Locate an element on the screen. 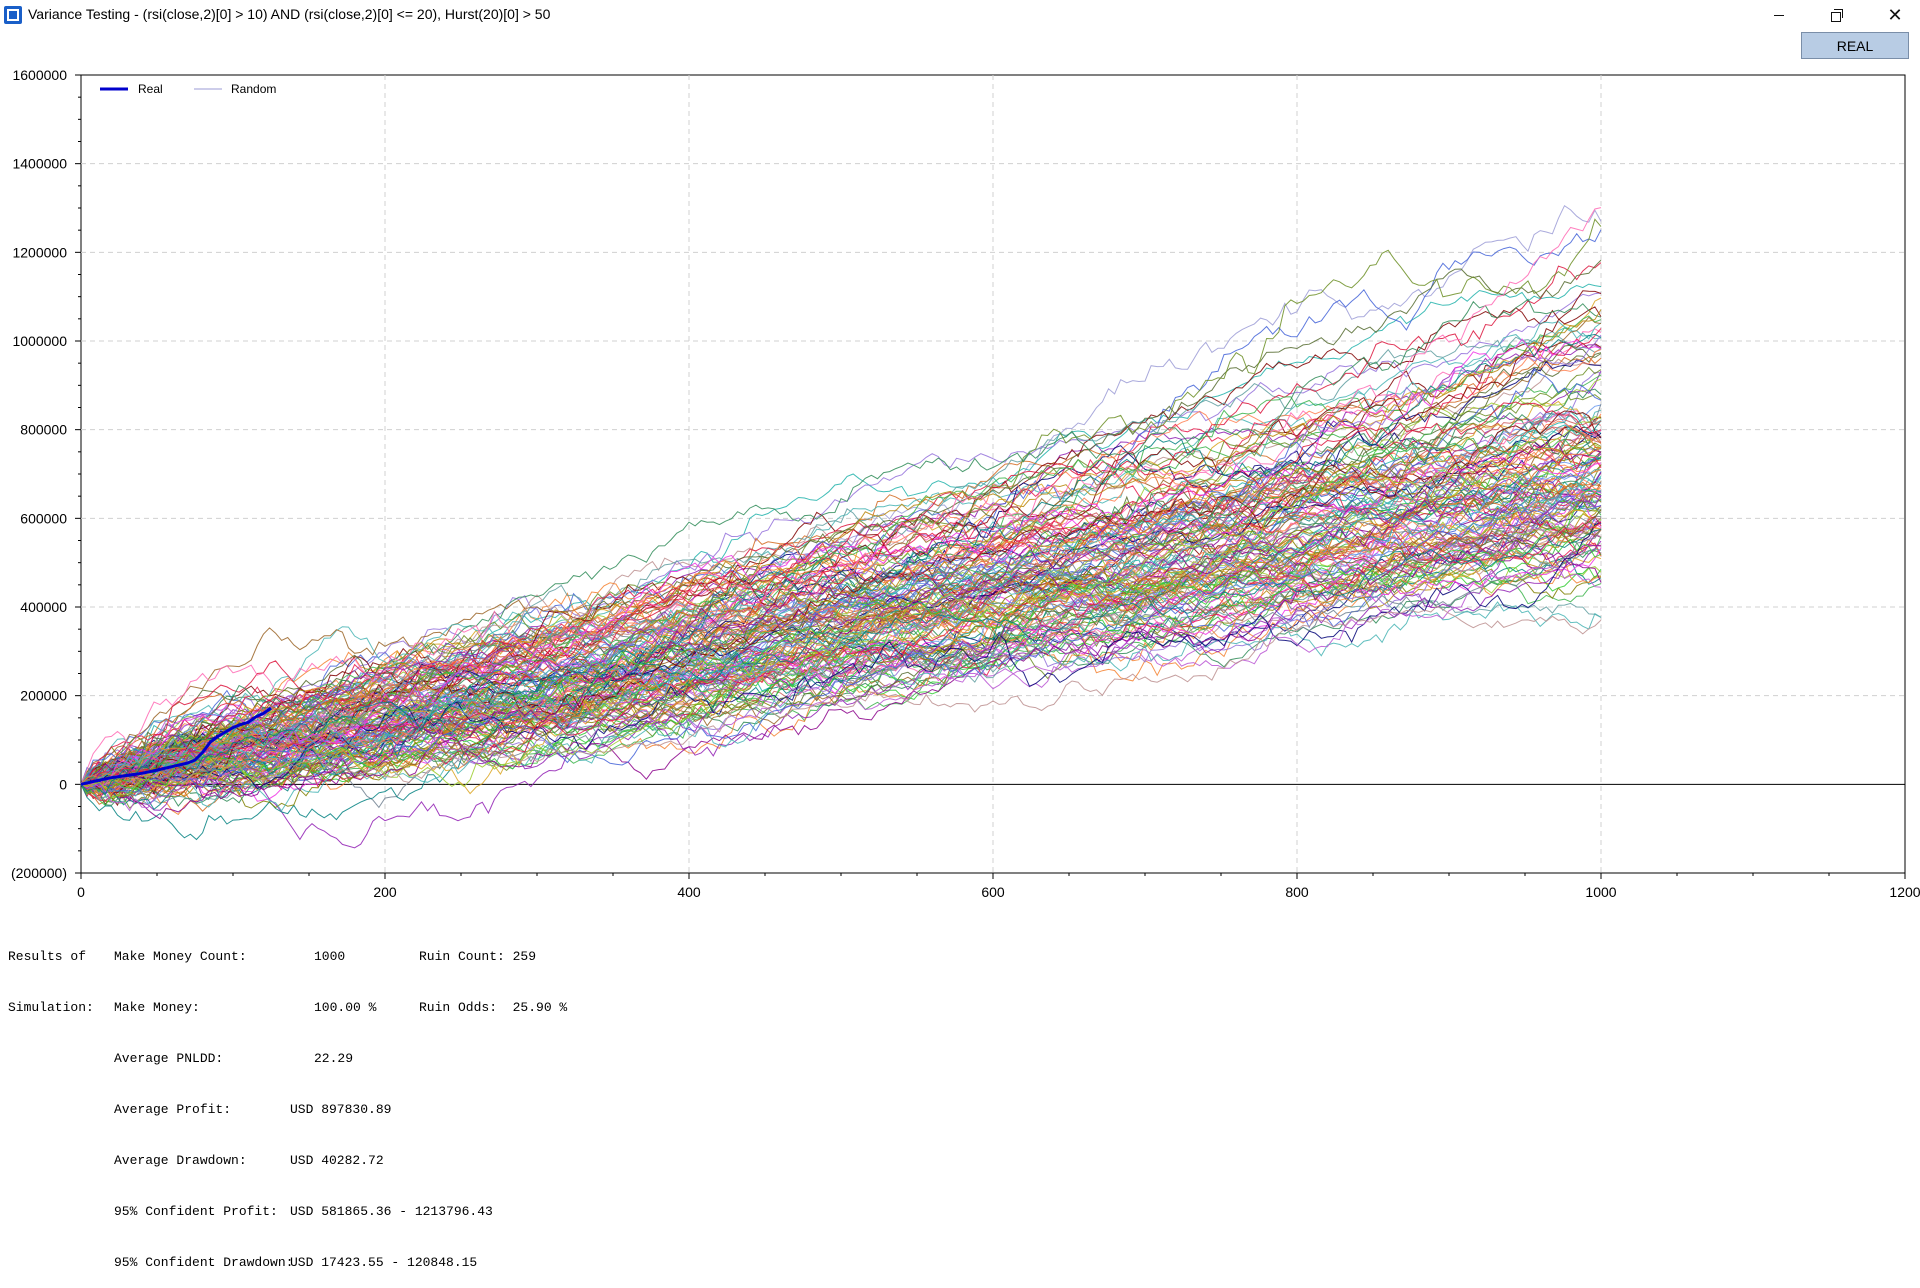 The width and height of the screenshot is (1920, 1288). app-icon is located at coordinates (13, 15).